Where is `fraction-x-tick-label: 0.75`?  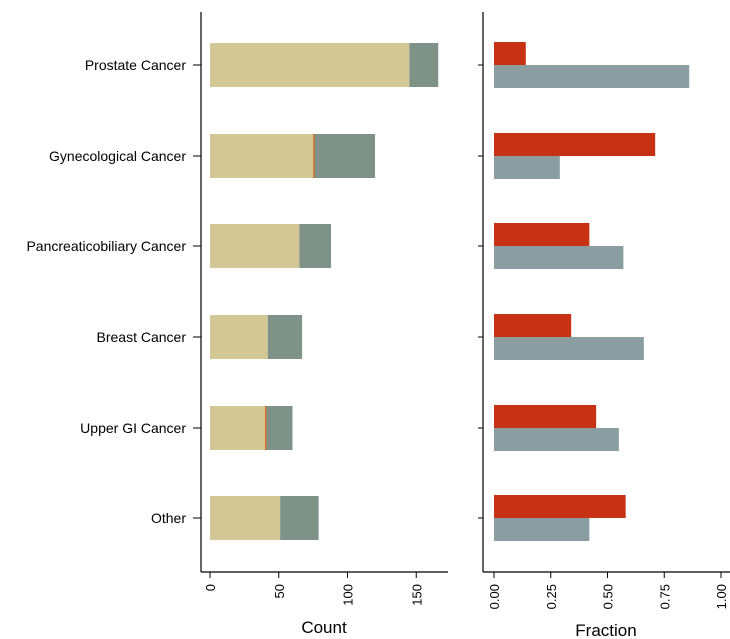 fraction-x-tick-label: 0.75 is located at coordinates (664, 596).